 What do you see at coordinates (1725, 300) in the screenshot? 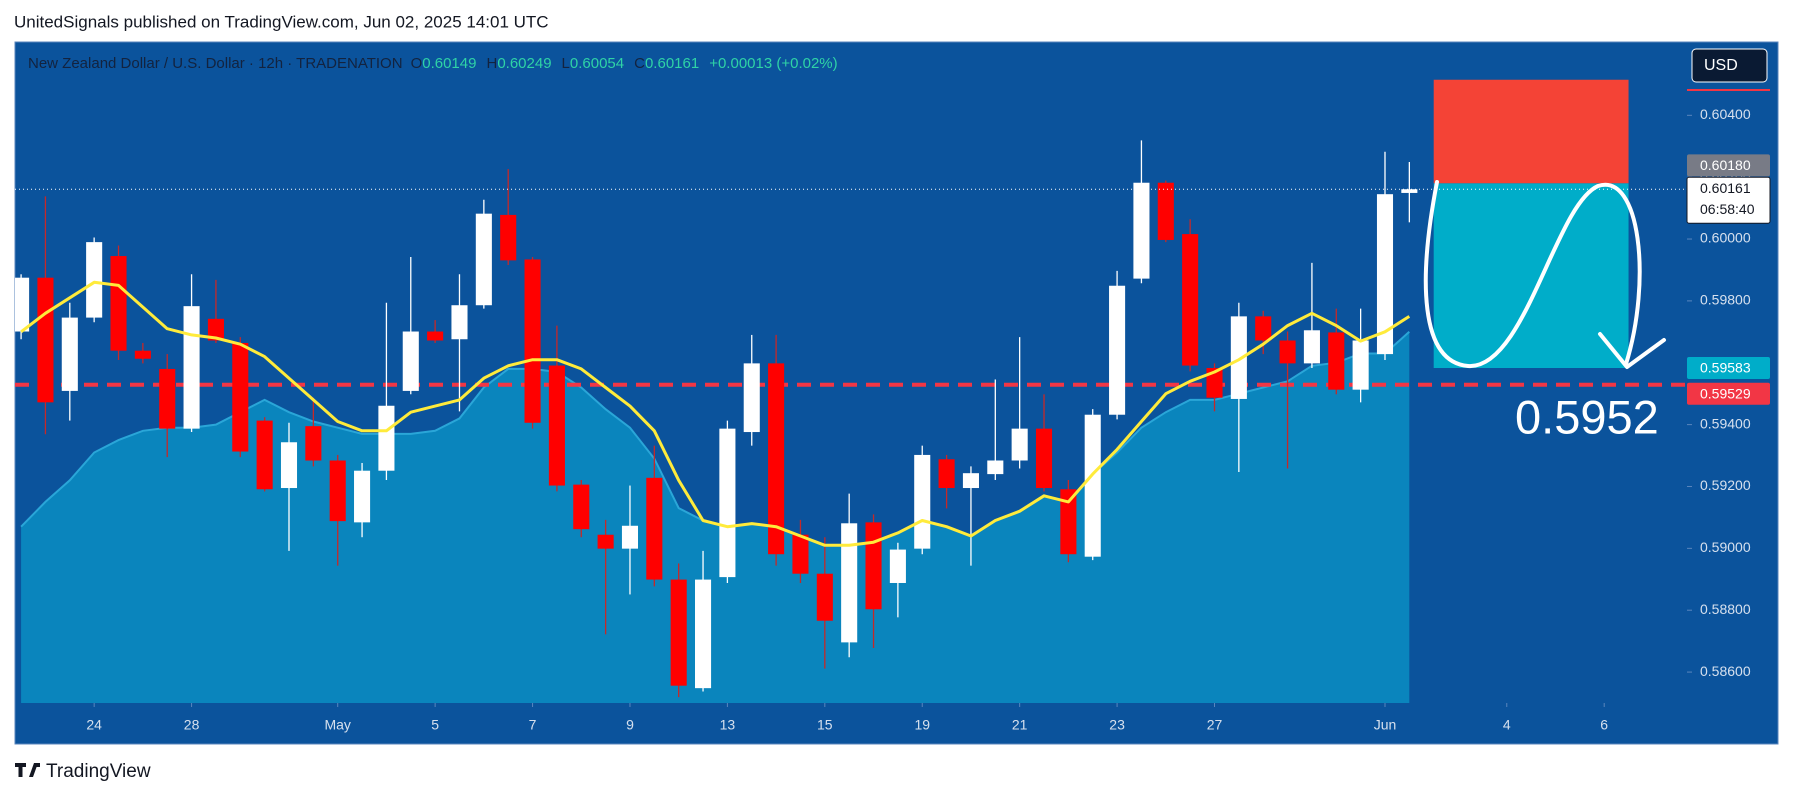
I see `y-tick-label: 0.59800` at bounding box center [1725, 300].